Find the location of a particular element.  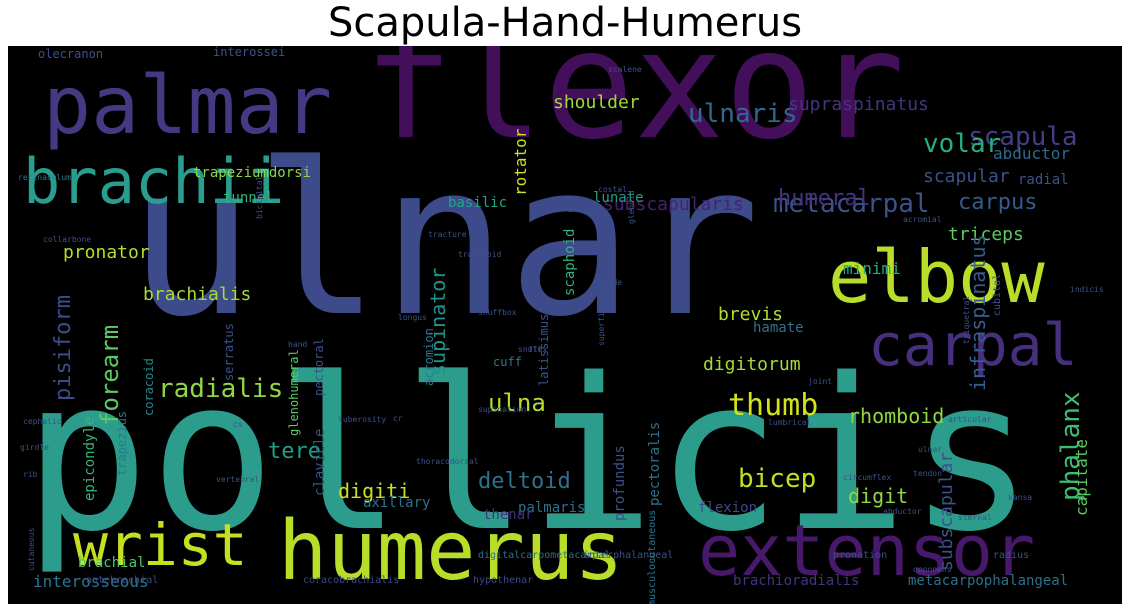

word-cloud-word: coracobrachialis is located at coordinates (351, 580).